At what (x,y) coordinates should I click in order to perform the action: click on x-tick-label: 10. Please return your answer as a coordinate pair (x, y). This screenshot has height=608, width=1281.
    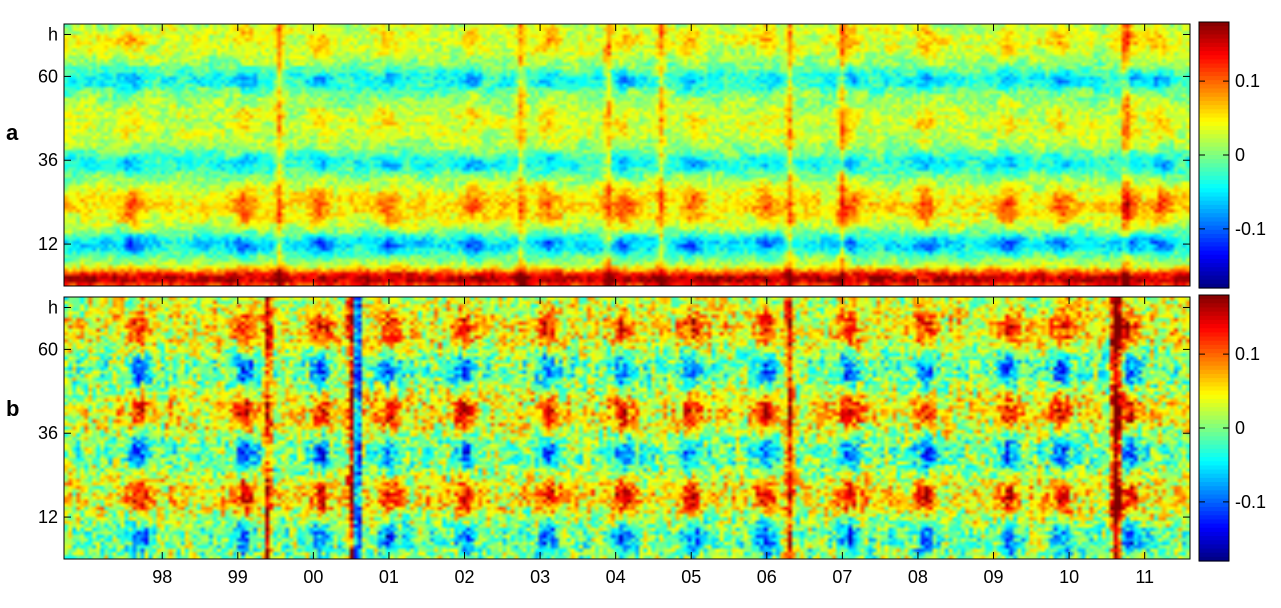
    Looking at the image, I should click on (1069, 577).